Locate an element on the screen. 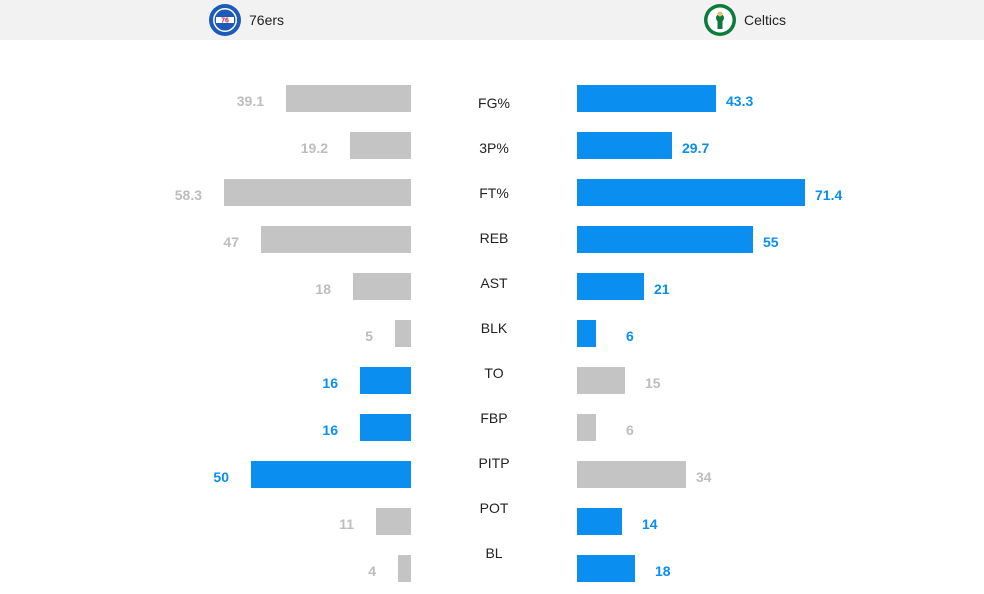 The width and height of the screenshot is (984, 594). stat-label: PITP is located at coordinates (494, 463).